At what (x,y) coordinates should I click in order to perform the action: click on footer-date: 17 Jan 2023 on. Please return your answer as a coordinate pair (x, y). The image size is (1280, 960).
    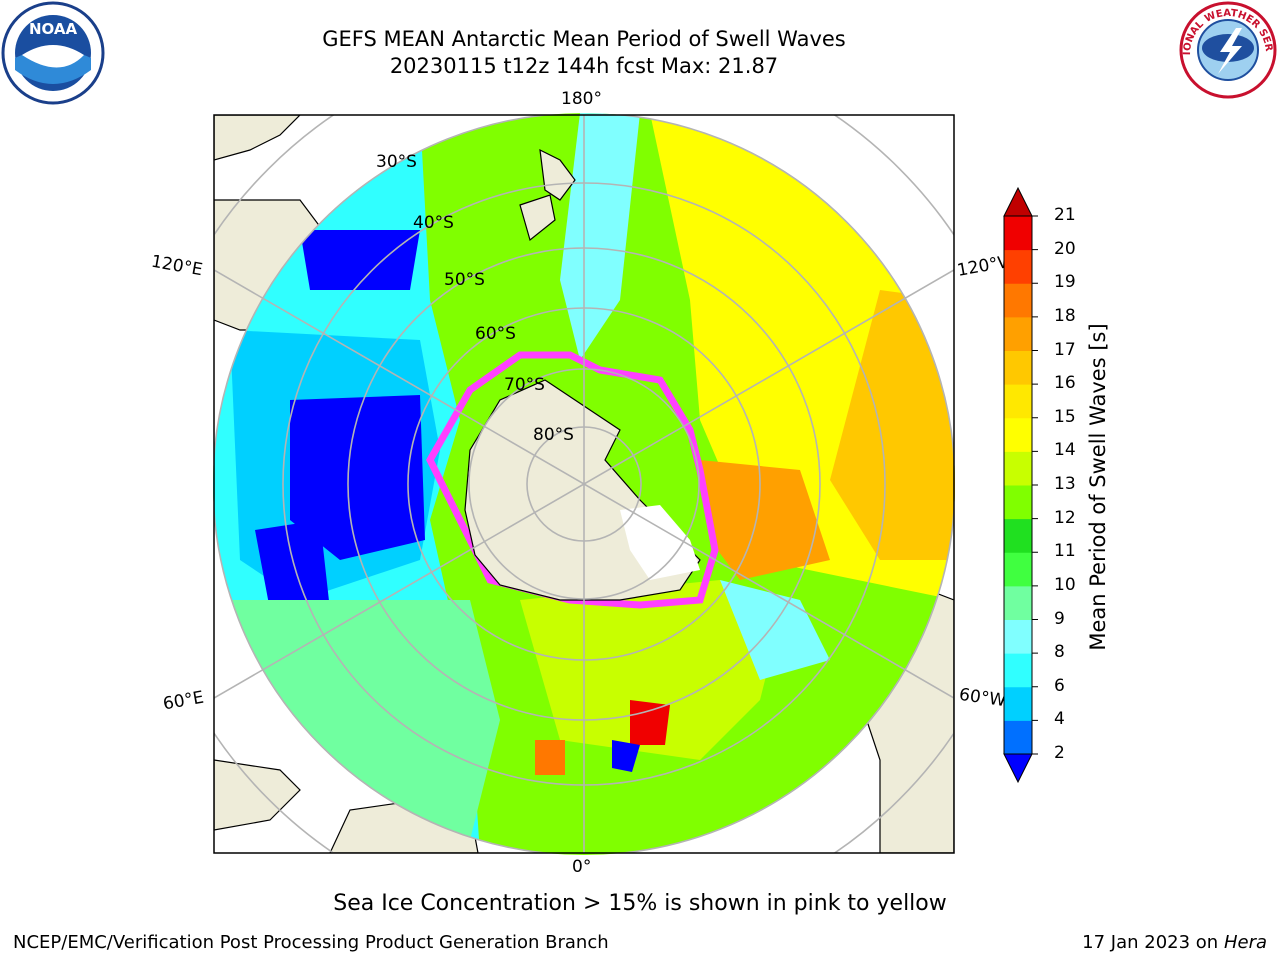
    Looking at the image, I should click on (1153, 942).